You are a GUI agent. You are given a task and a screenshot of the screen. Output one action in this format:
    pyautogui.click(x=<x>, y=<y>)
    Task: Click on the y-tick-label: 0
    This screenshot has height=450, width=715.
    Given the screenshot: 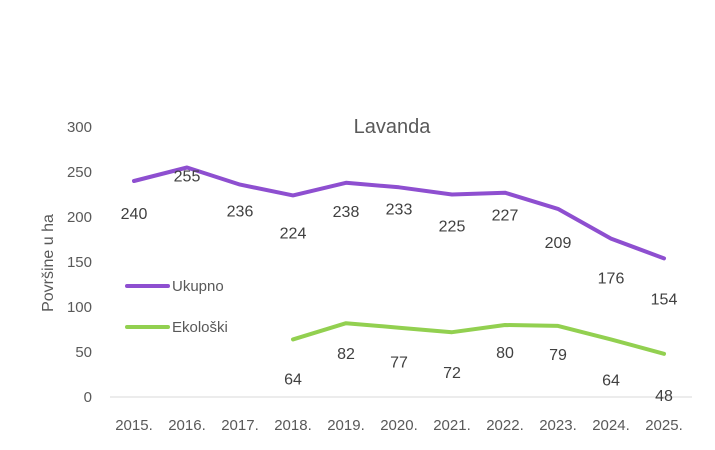 What is the action you would take?
    pyautogui.click(x=88, y=397)
    